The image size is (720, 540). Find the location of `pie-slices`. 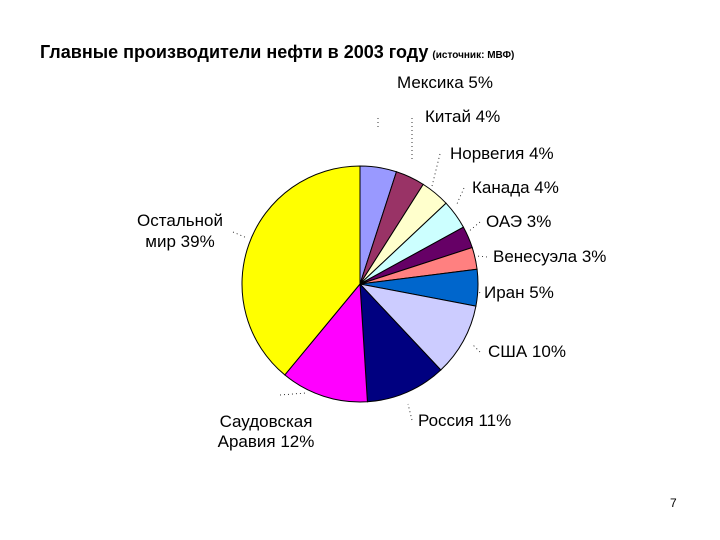

pie-slices is located at coordinates (360, 284).